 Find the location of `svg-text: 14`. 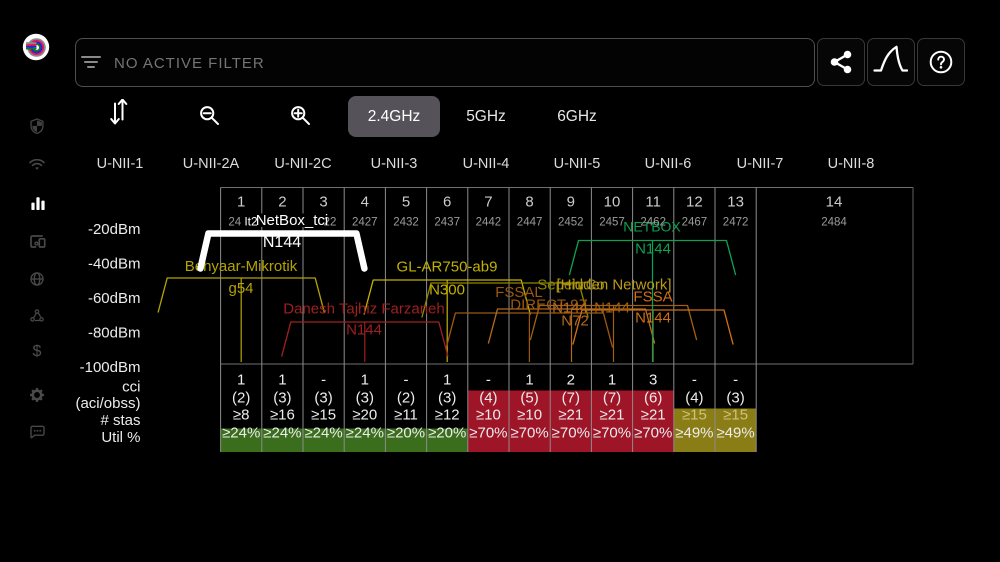

svg-text: 14 is located at coordinates (834, 202).